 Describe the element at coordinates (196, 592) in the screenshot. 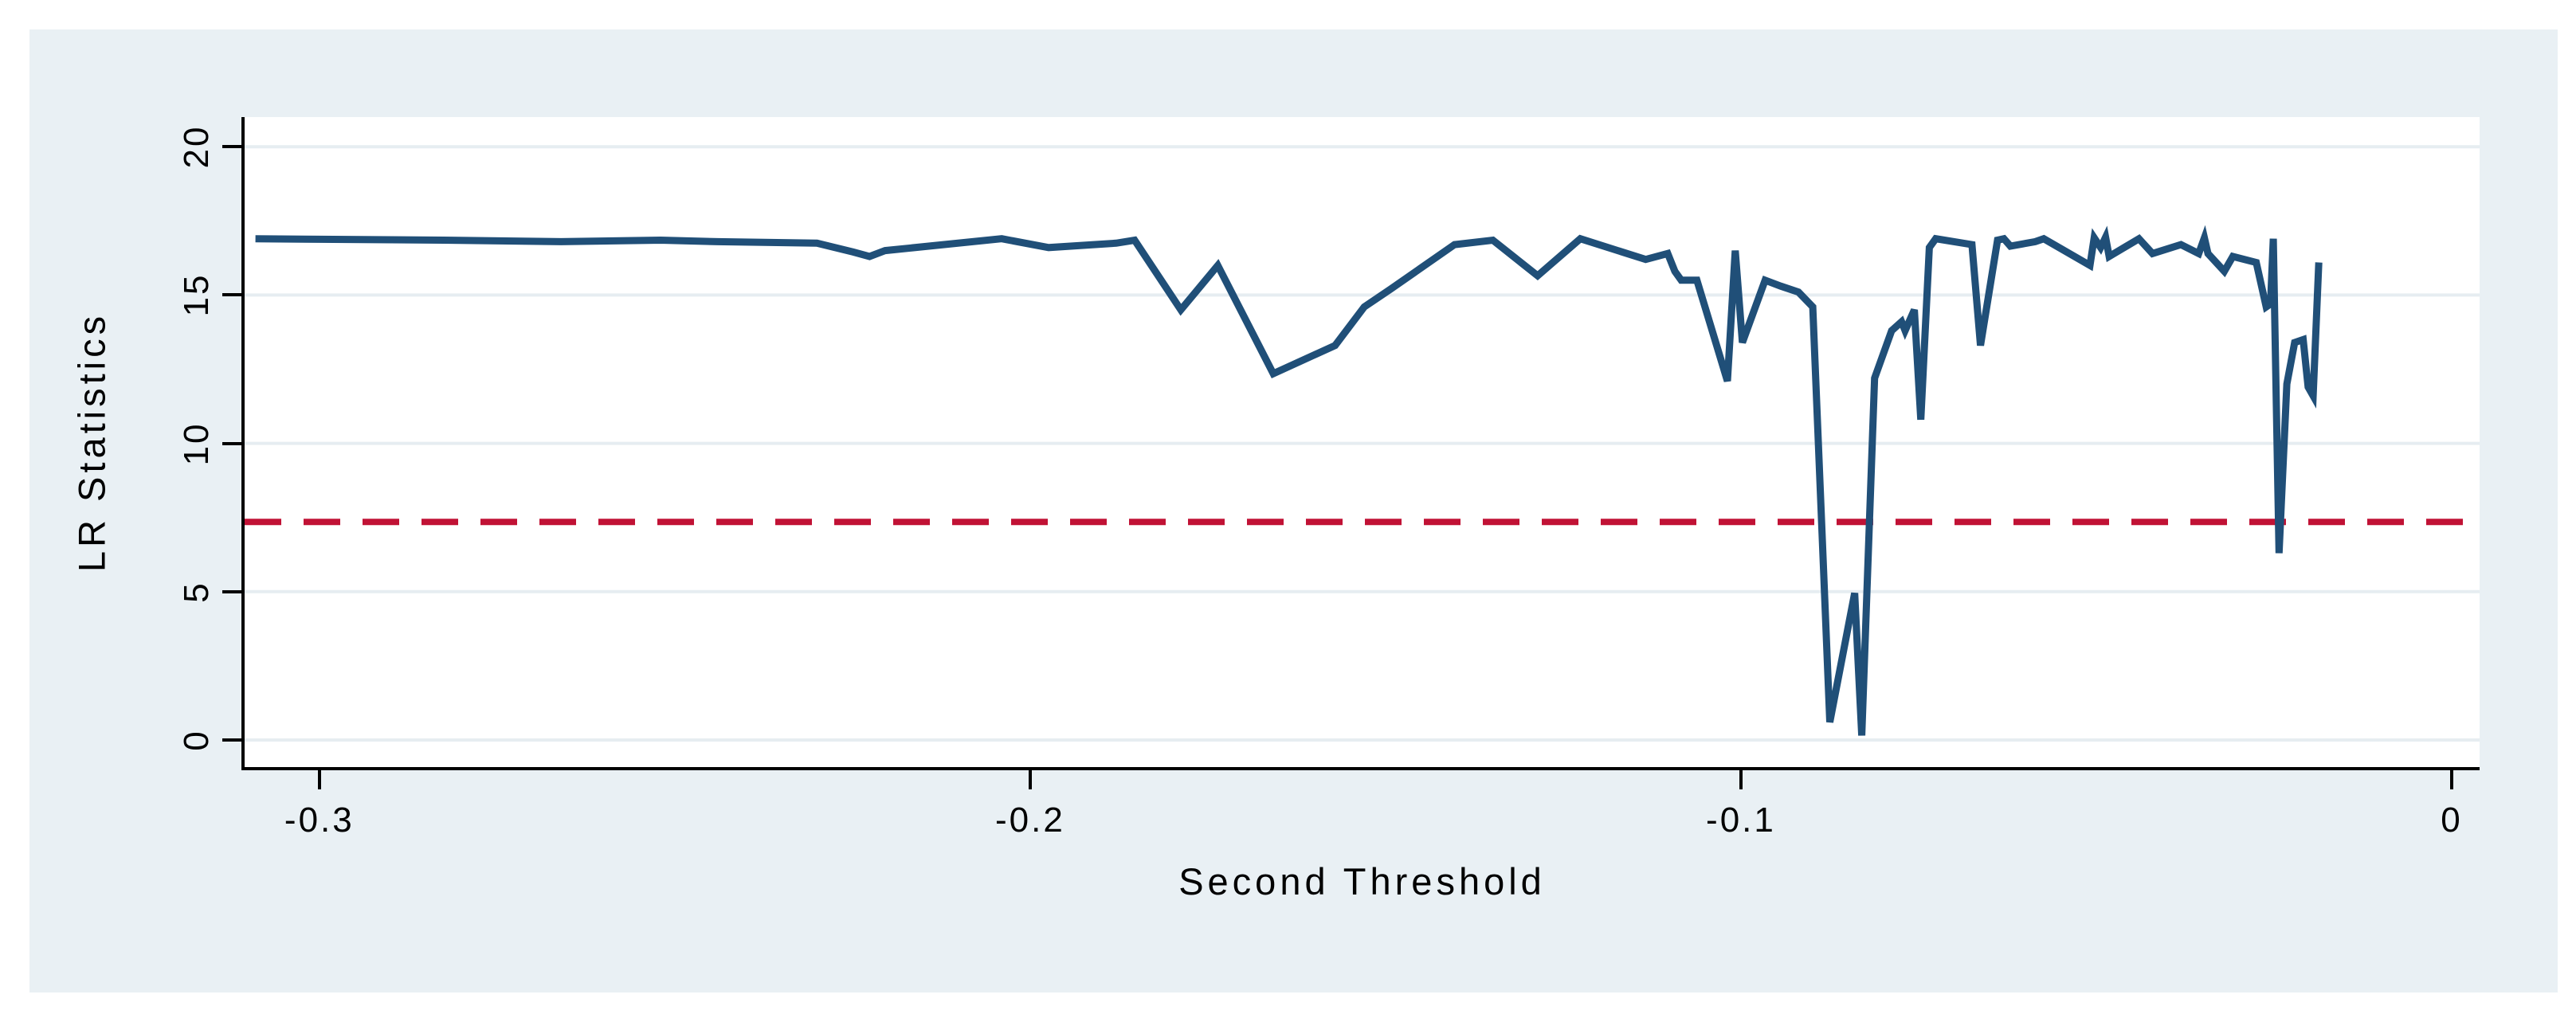

I see `y-tick-label: 5` at that location.